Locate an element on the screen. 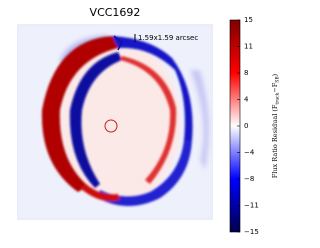 The image size is (320, 248). colorbar-tick-label: 8 is located at coordinates (246, 73).